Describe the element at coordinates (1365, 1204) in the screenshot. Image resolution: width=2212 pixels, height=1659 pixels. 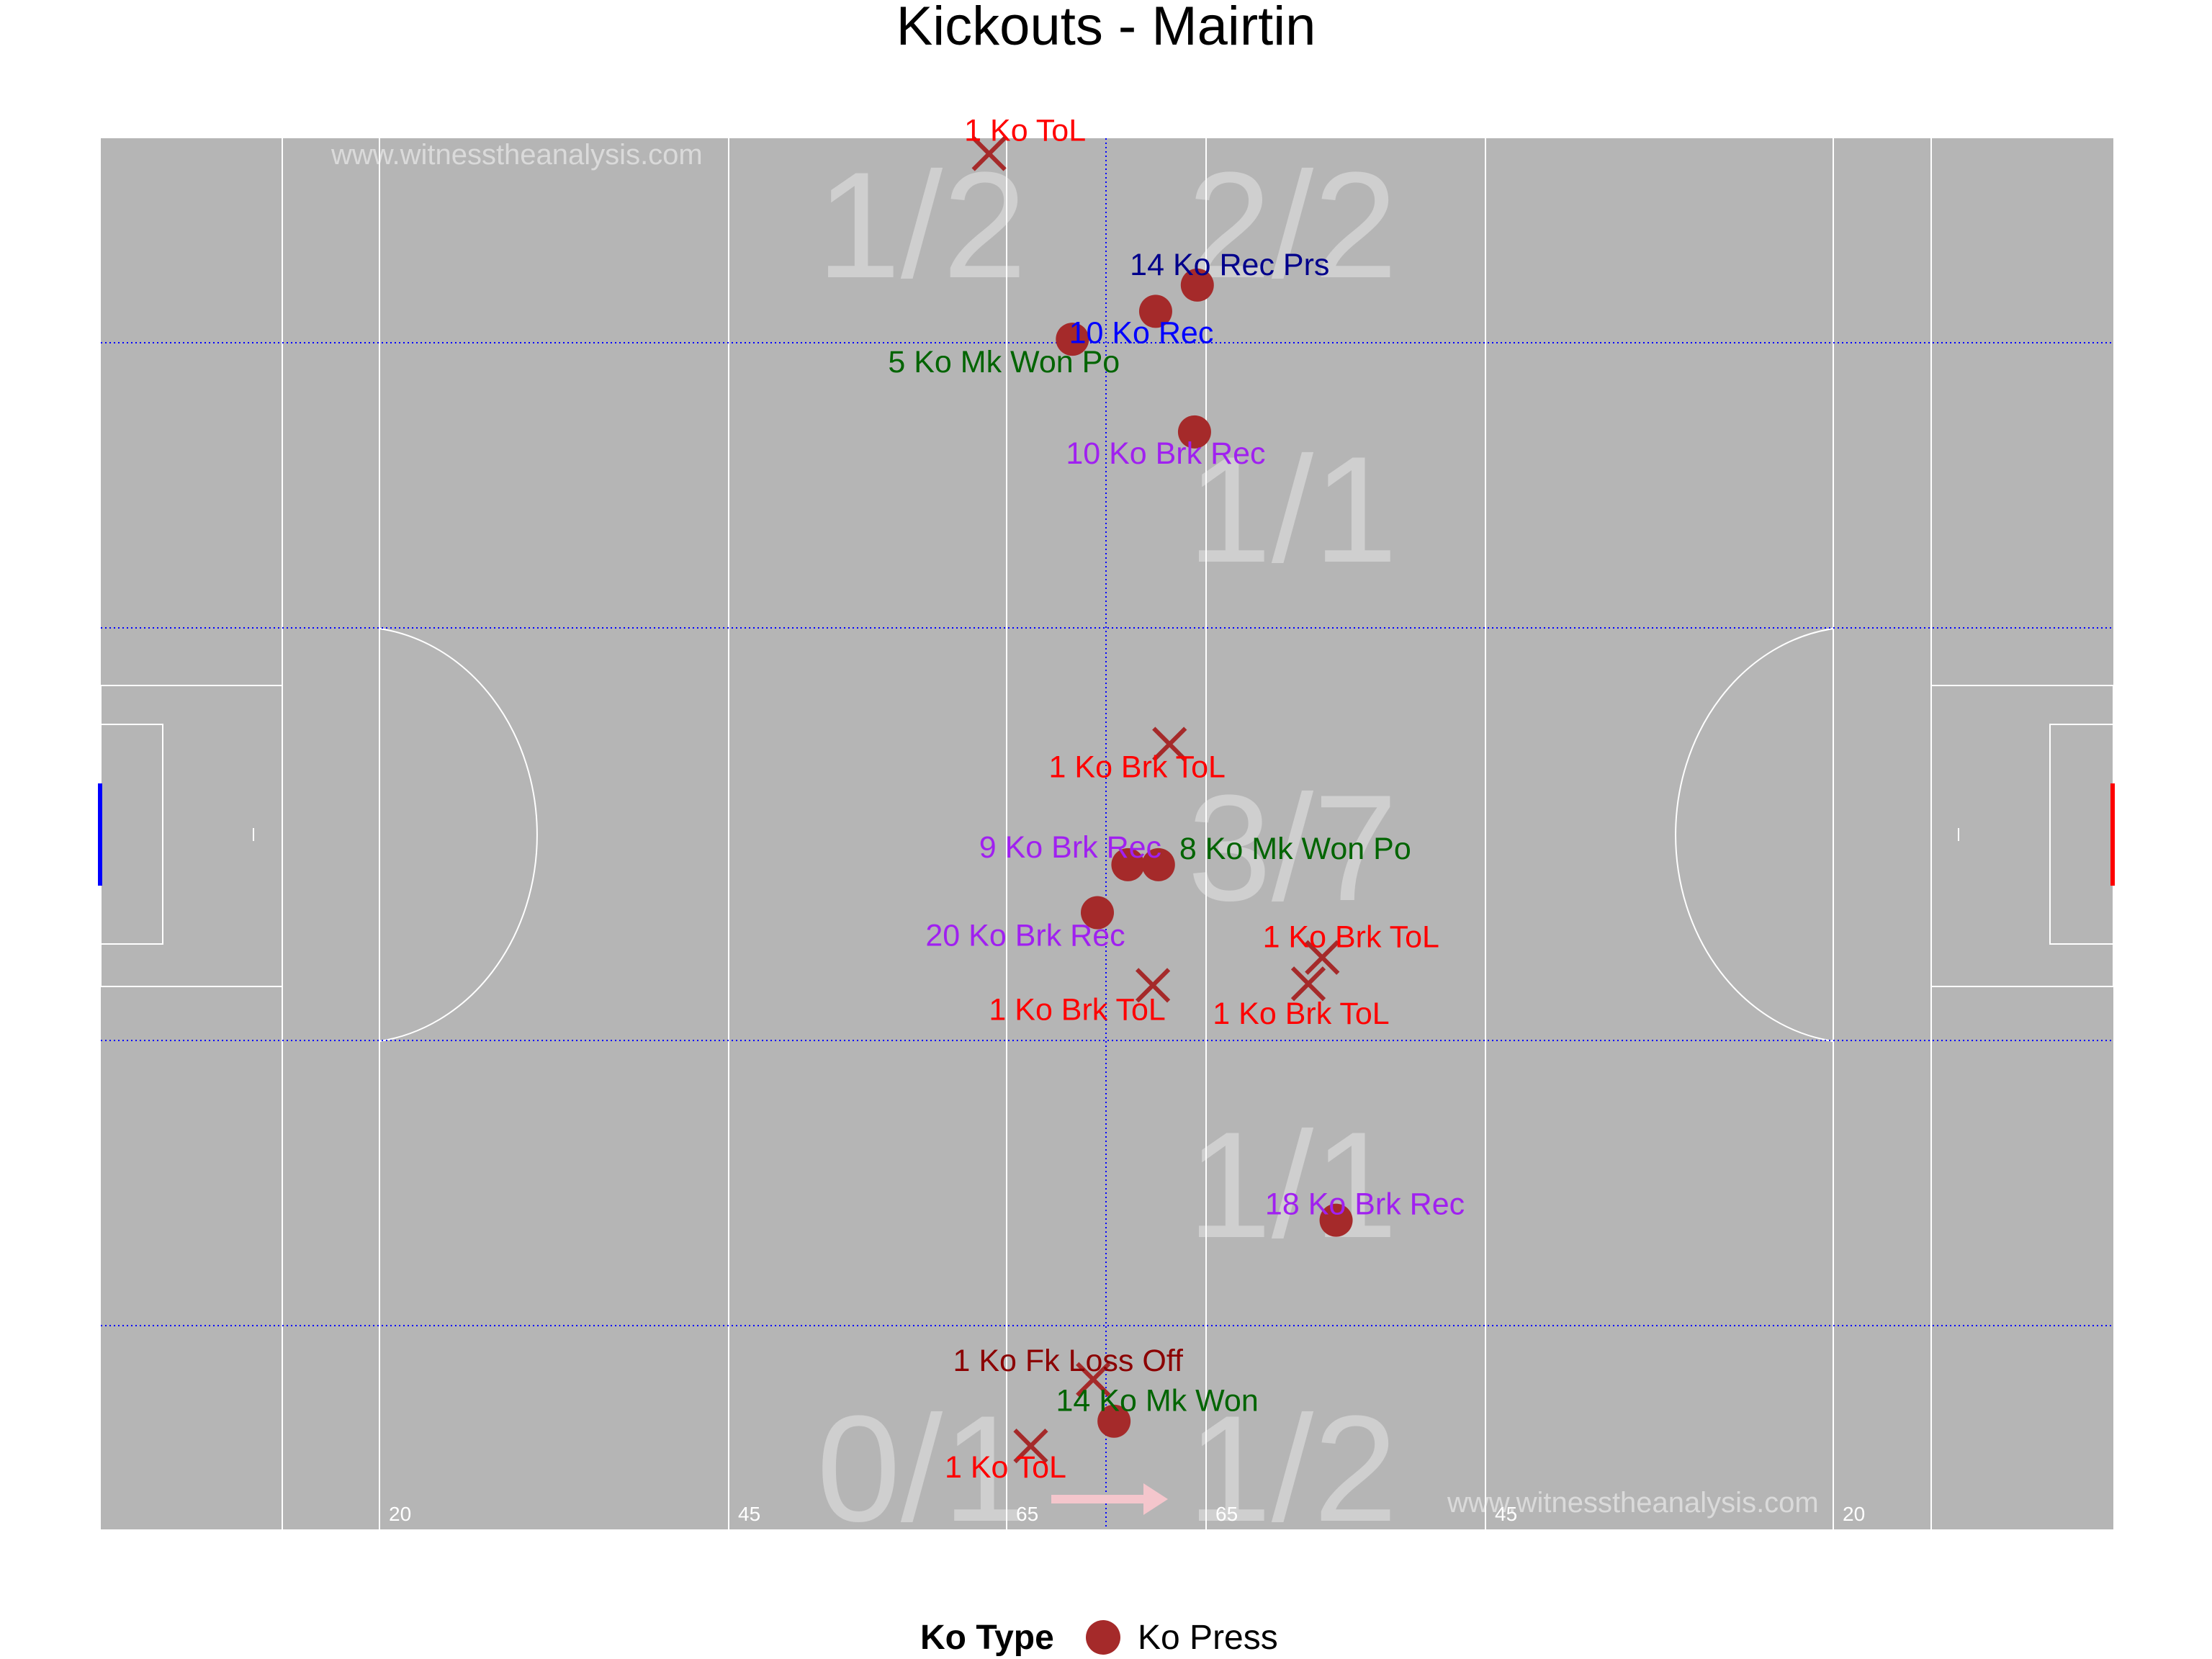
I see `kickout-label: 18 Ko Brk Rec` at that location.